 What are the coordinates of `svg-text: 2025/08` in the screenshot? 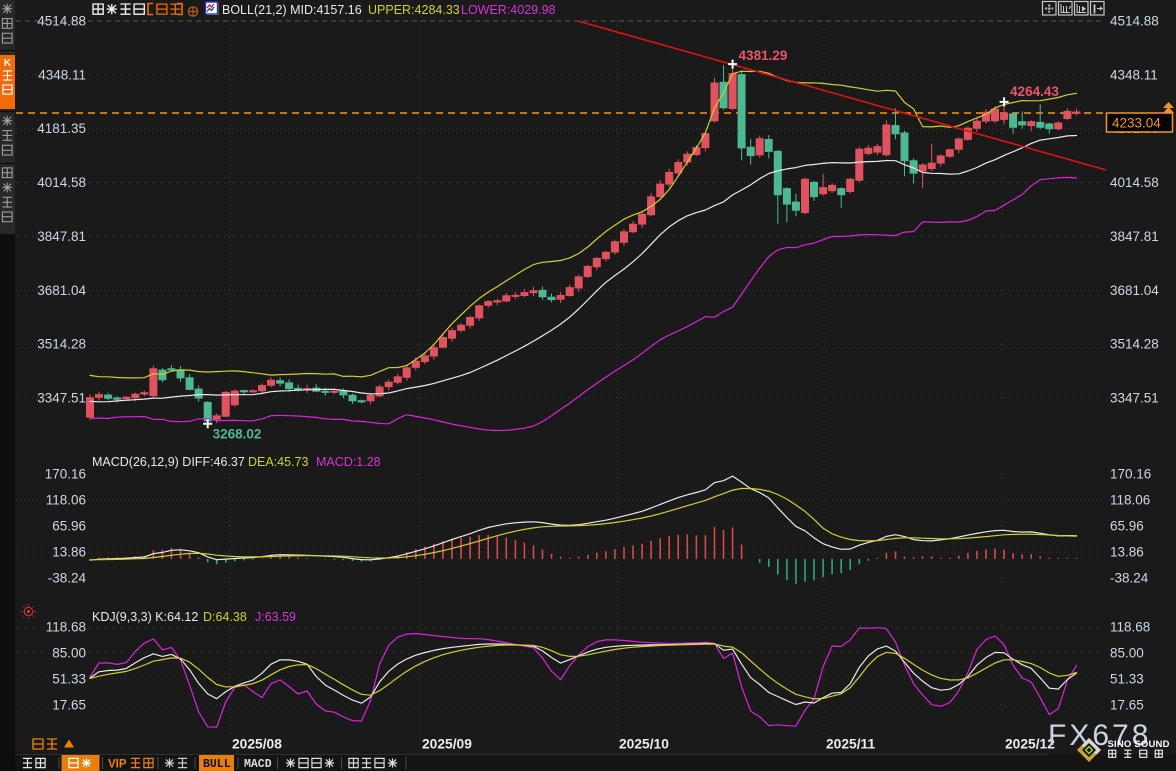 It's located at (257, 744).